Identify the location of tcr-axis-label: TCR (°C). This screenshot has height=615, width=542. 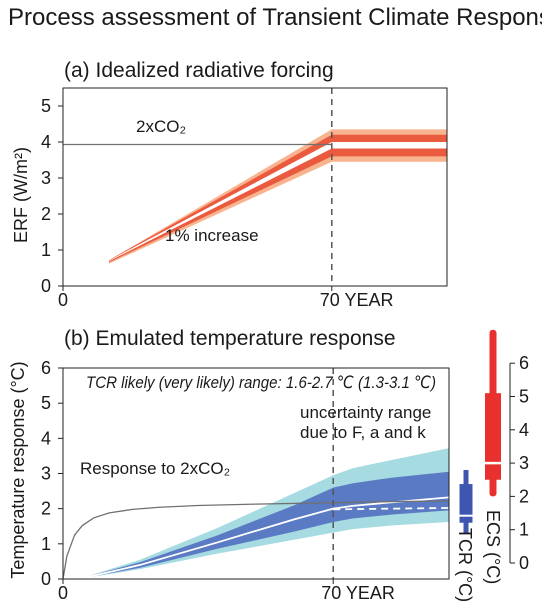
(465, 565).